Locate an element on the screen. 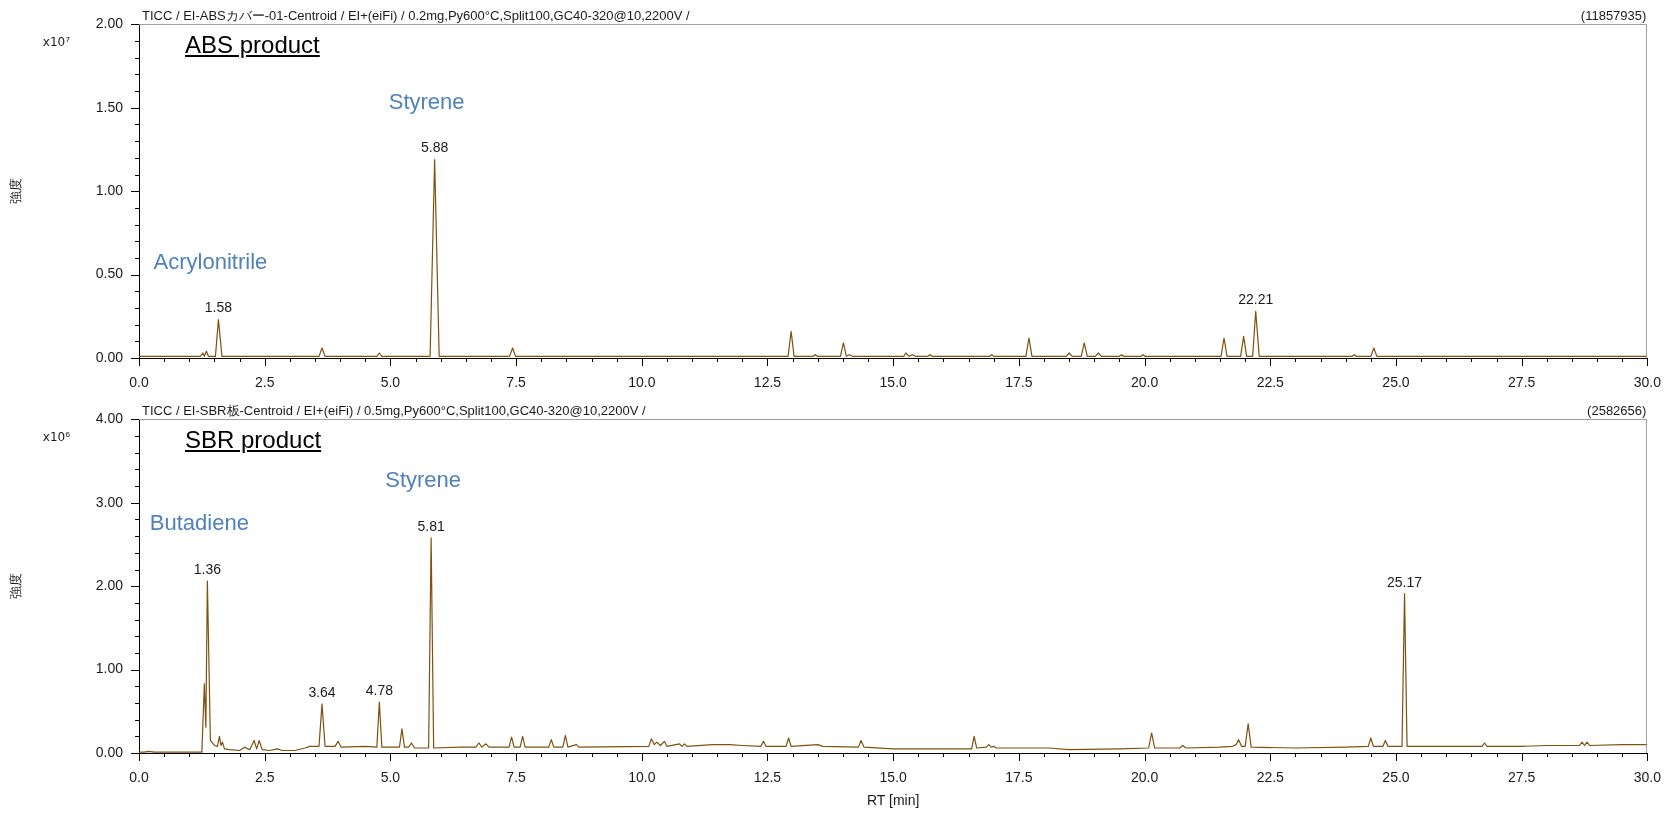 The height and width of the screenshot is (815, 1678). text: x10⁶ is located at coordinates (56, 436).